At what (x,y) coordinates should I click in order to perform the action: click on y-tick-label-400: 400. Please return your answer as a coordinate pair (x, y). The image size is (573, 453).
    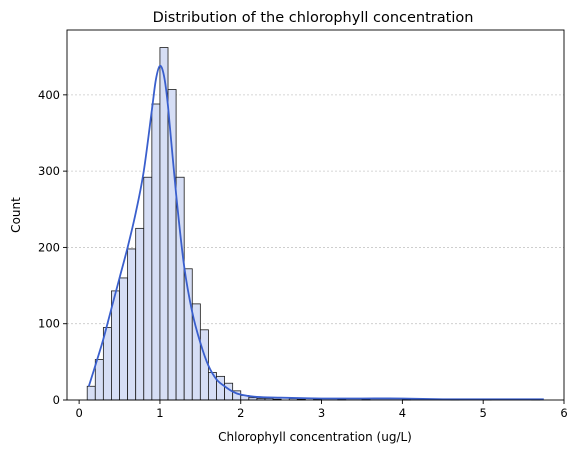
    Looking at the image, I should click on (49, 95).